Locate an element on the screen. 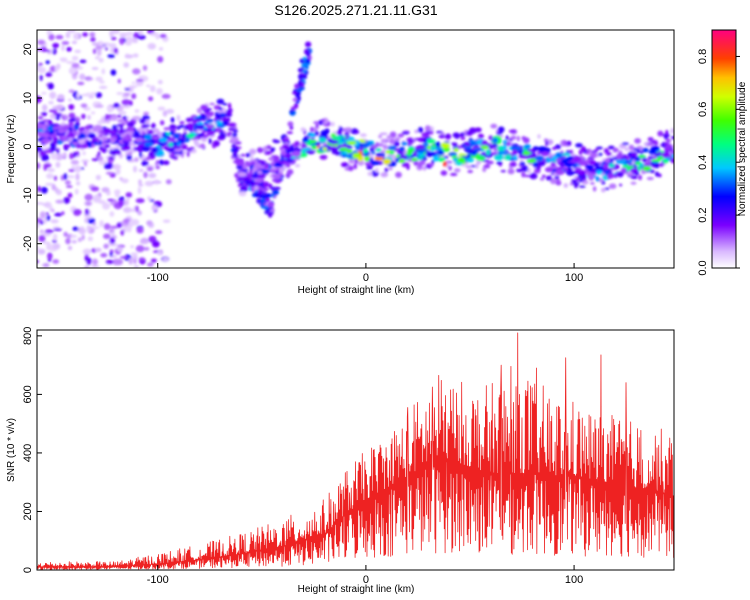  spectrogram-y-axis-label: Frequency (Hz) is located at coordinates (11, 149).